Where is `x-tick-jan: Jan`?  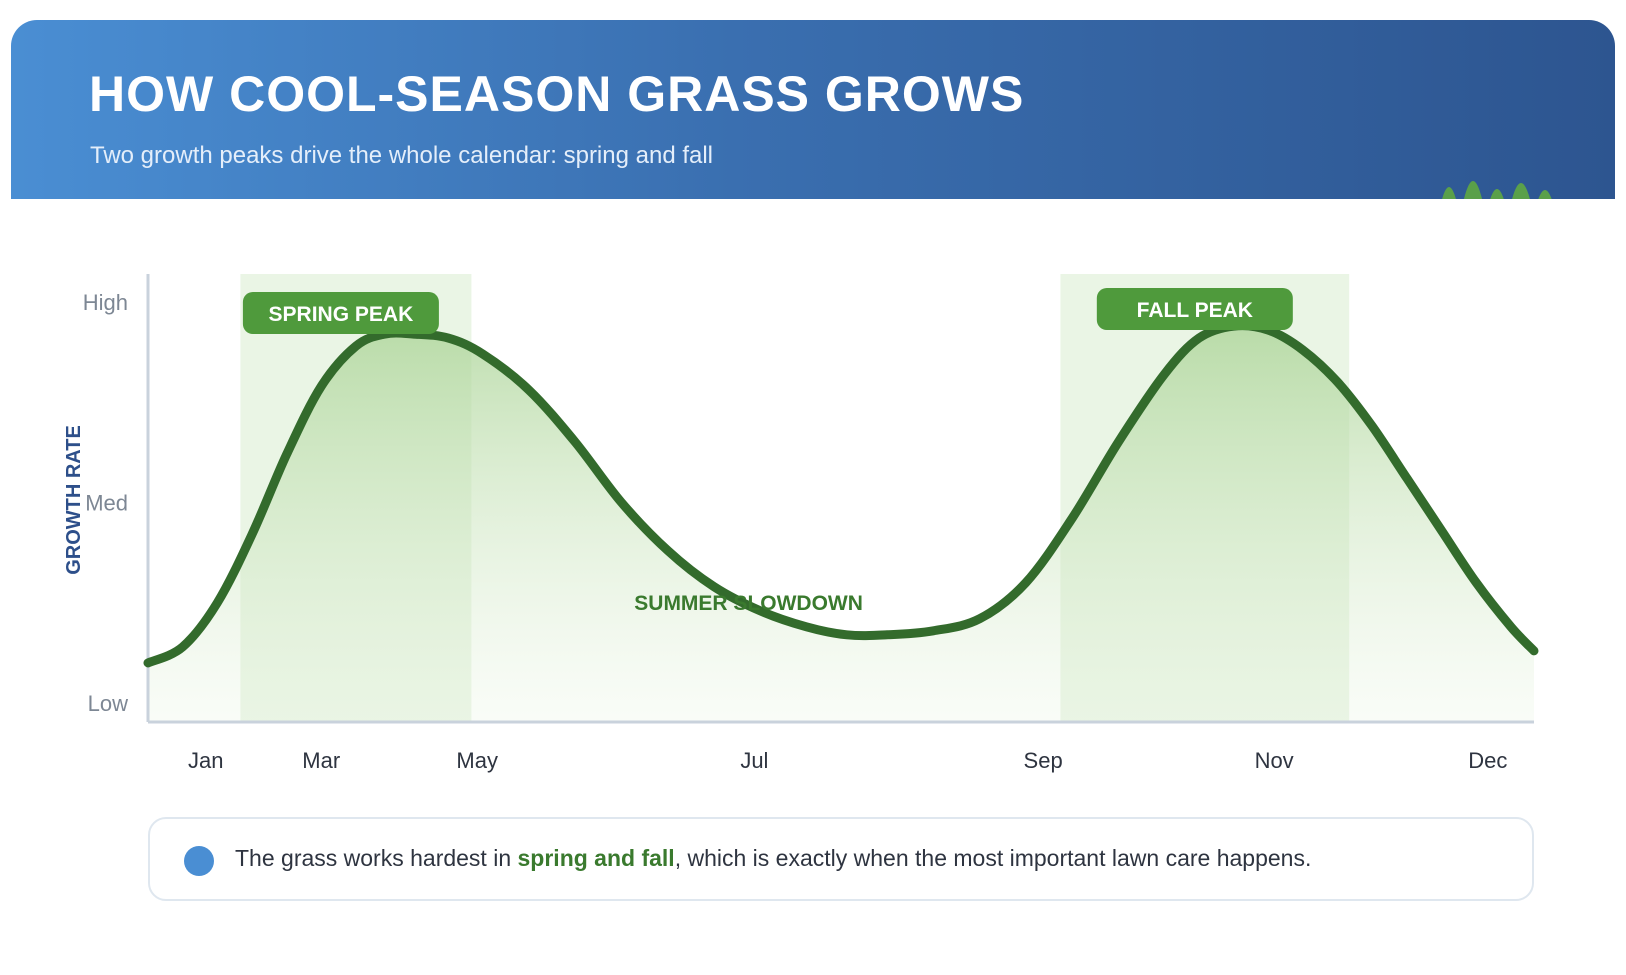
x-tick-jan: Jan is located at coordinates (205, 760).